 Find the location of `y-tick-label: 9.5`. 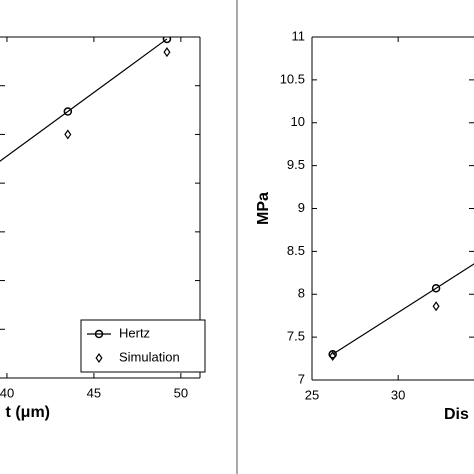

y-tick-label: 9.5 is located at coordinates (296, 164).